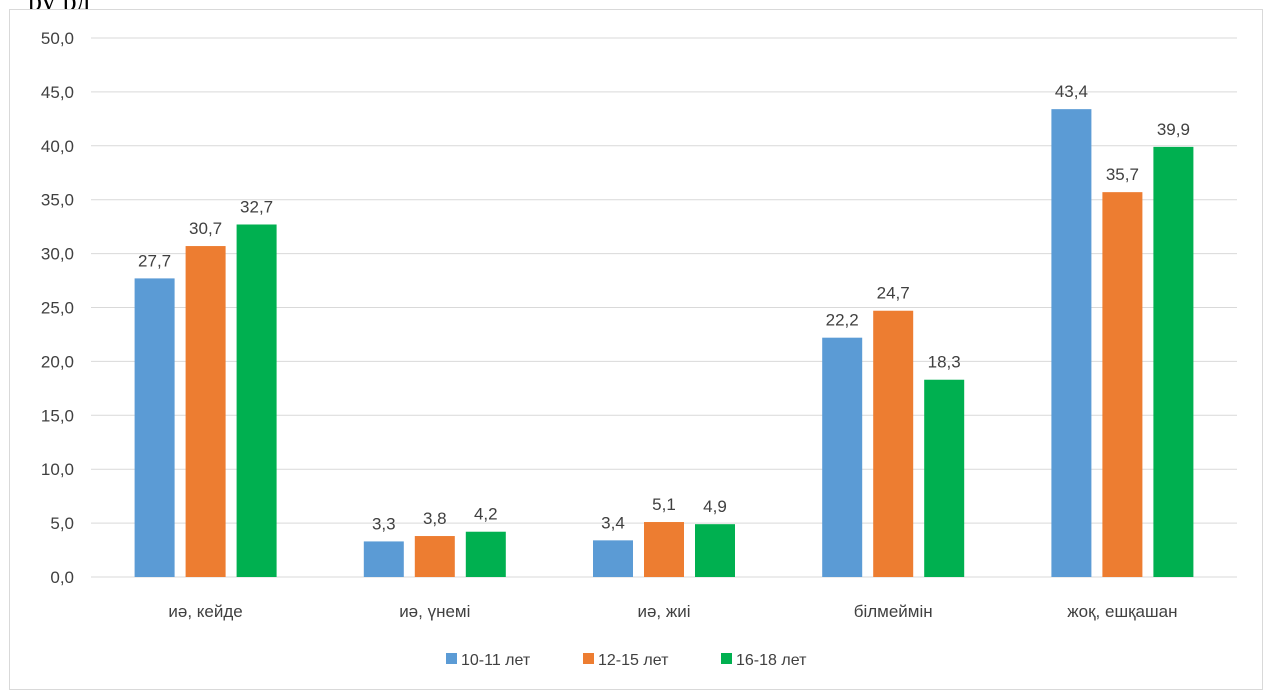  What do you see at coordinates (944, 362) in the screenshot?
I see `data-label: 18,3` at bounding box center [944, 362].